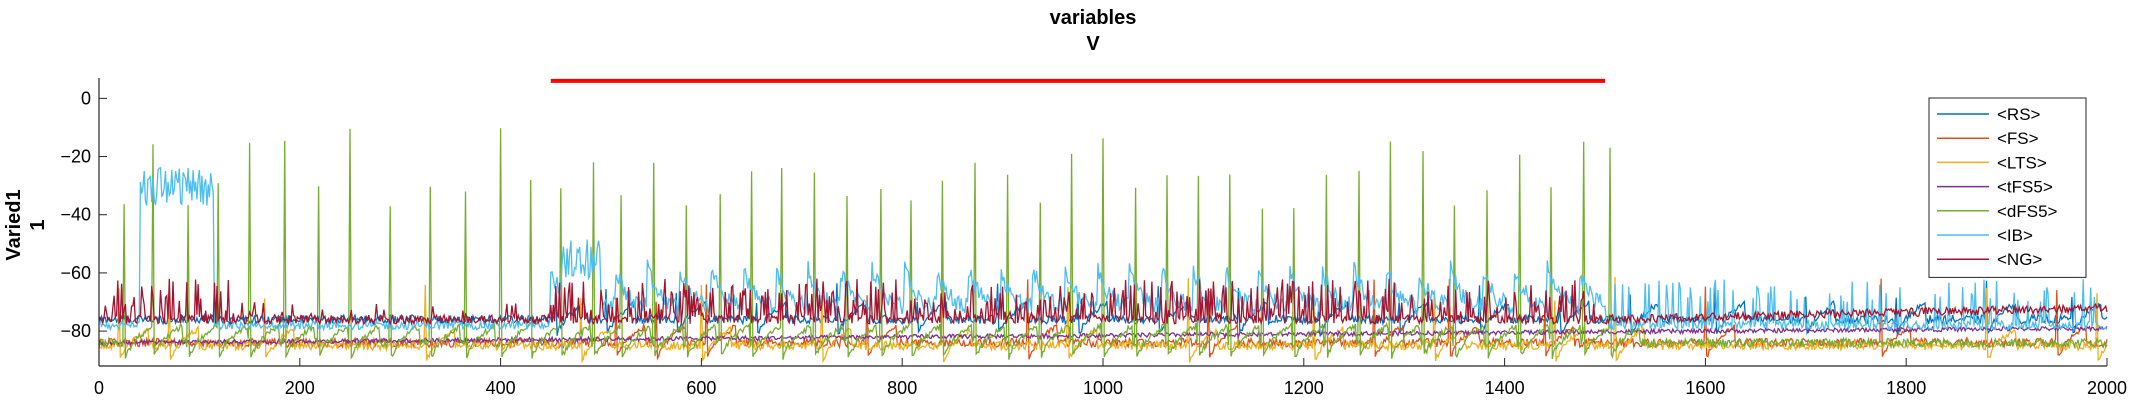 The image size is (2133, 400). Describe the element at coordinates (86, 98) in the screenshot. I see `y-tick-label-0: 0` at that location.